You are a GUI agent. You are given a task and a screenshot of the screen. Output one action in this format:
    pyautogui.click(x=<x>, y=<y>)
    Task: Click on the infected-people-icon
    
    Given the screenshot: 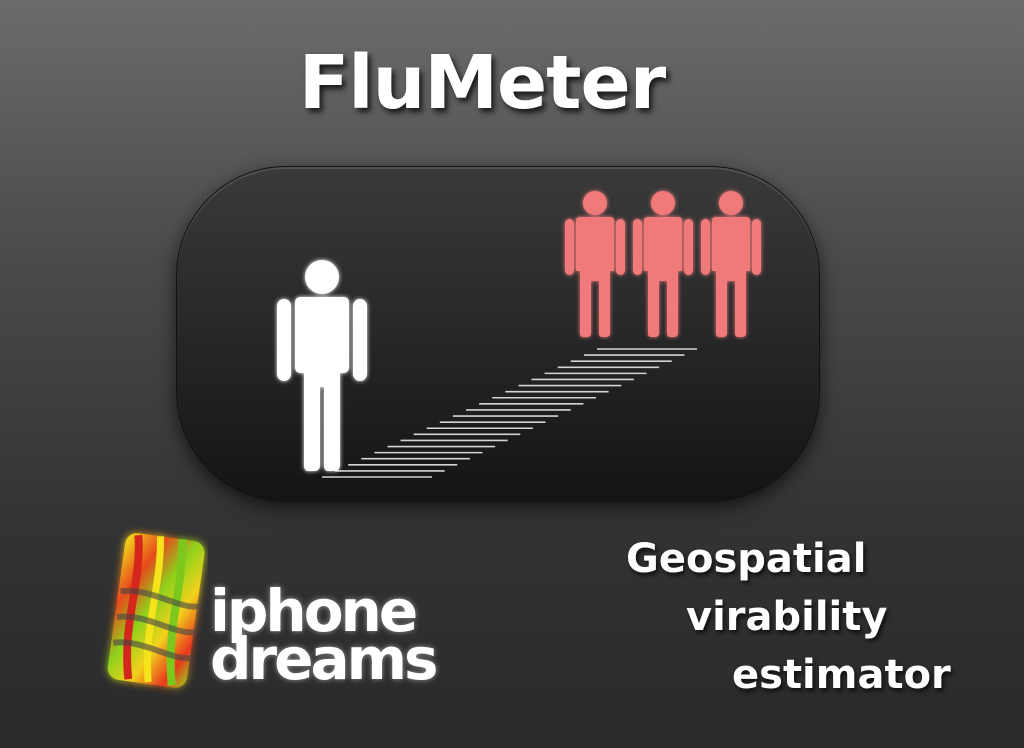 What is the action you would take?
    pyautogui.click(x=663, y=264)
    